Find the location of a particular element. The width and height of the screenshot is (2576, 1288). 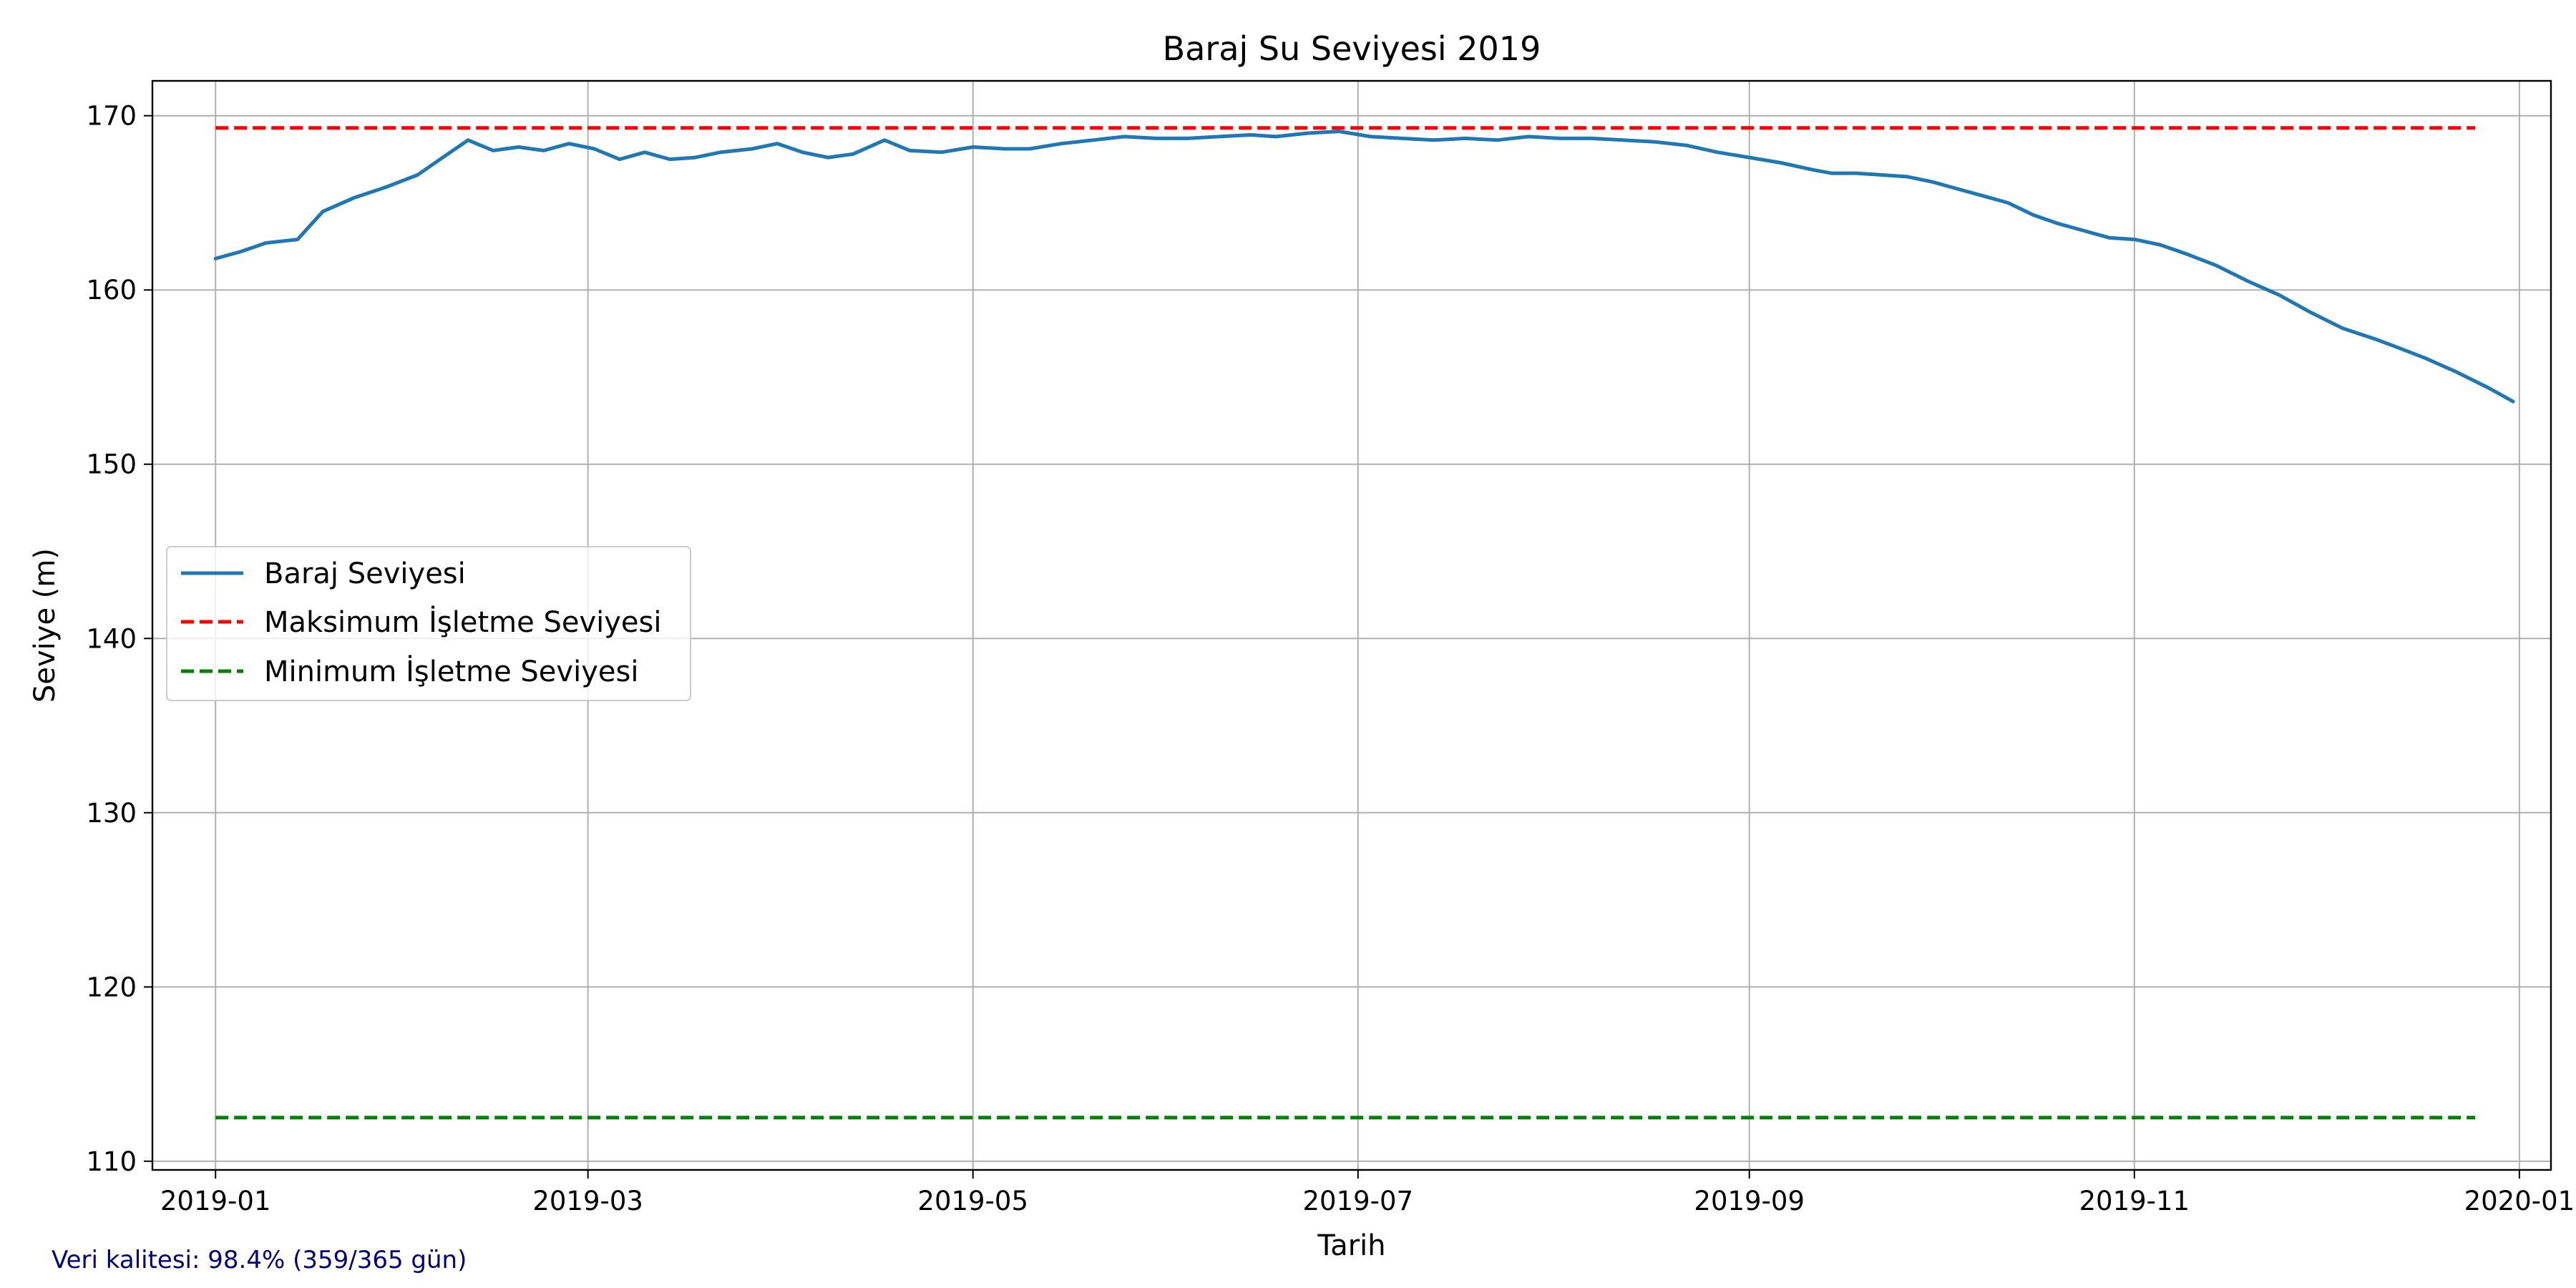

legend-box is located at coordinates (428, 623).